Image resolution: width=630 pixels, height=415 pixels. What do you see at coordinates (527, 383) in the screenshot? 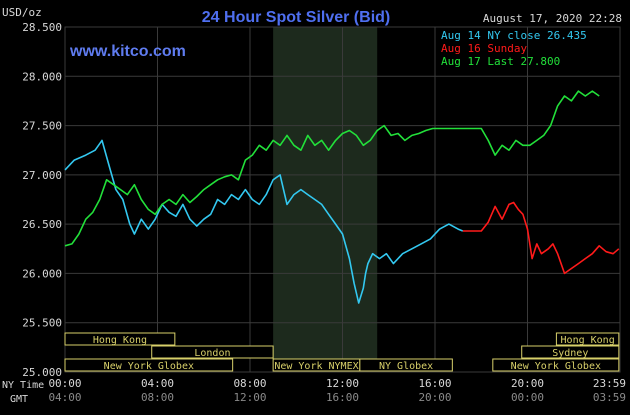
I see `x-tick-label-ny: 20:00` at bounding box center [527, 383].